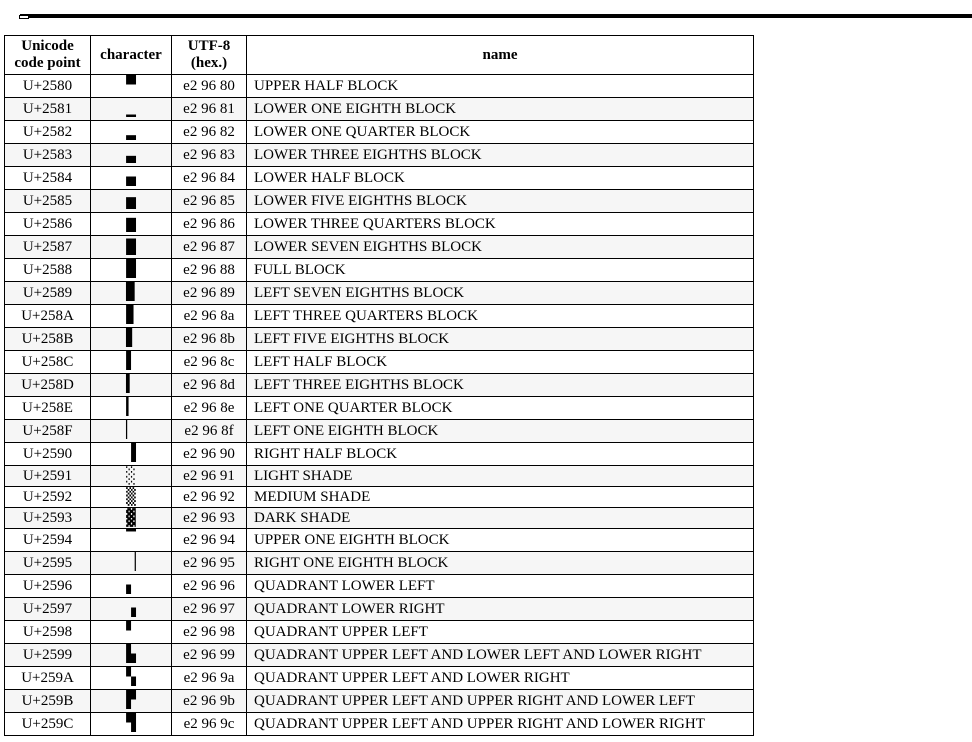 The height and width of the screenshot is (742, 972). I want to click on name-cell: QUADRANT LOWER LEFT, so click(500, 586).